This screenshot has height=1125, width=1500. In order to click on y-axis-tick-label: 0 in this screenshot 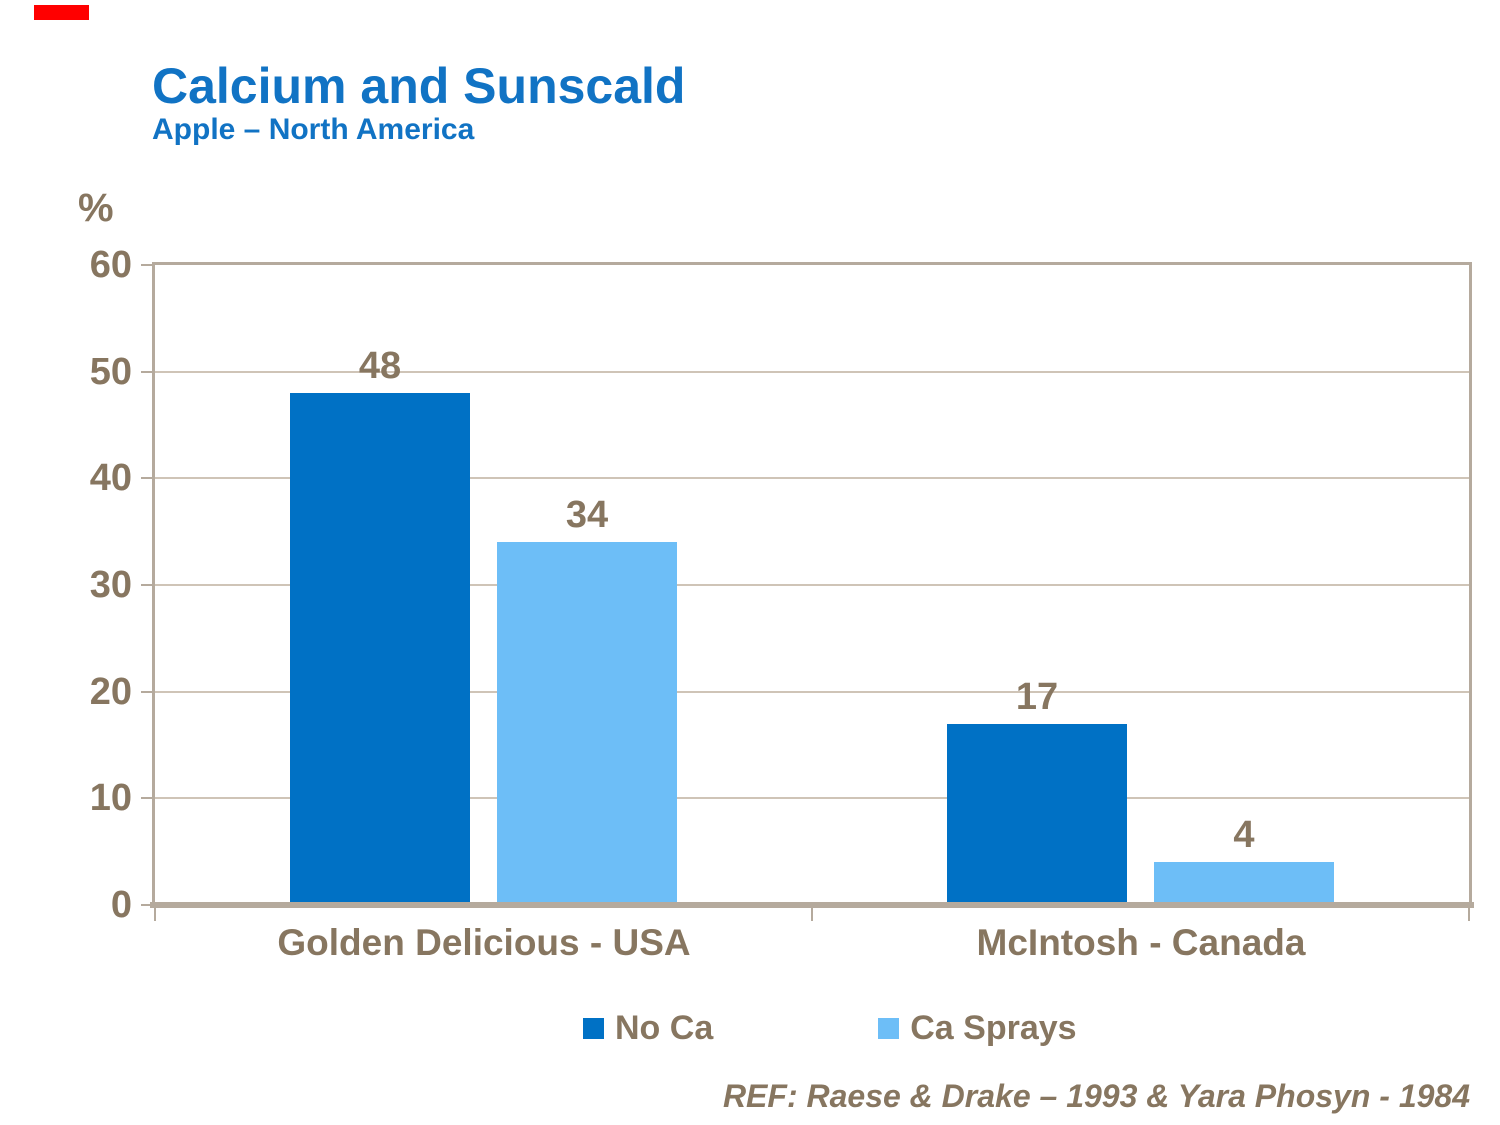, I will do `click(121, 905)`.